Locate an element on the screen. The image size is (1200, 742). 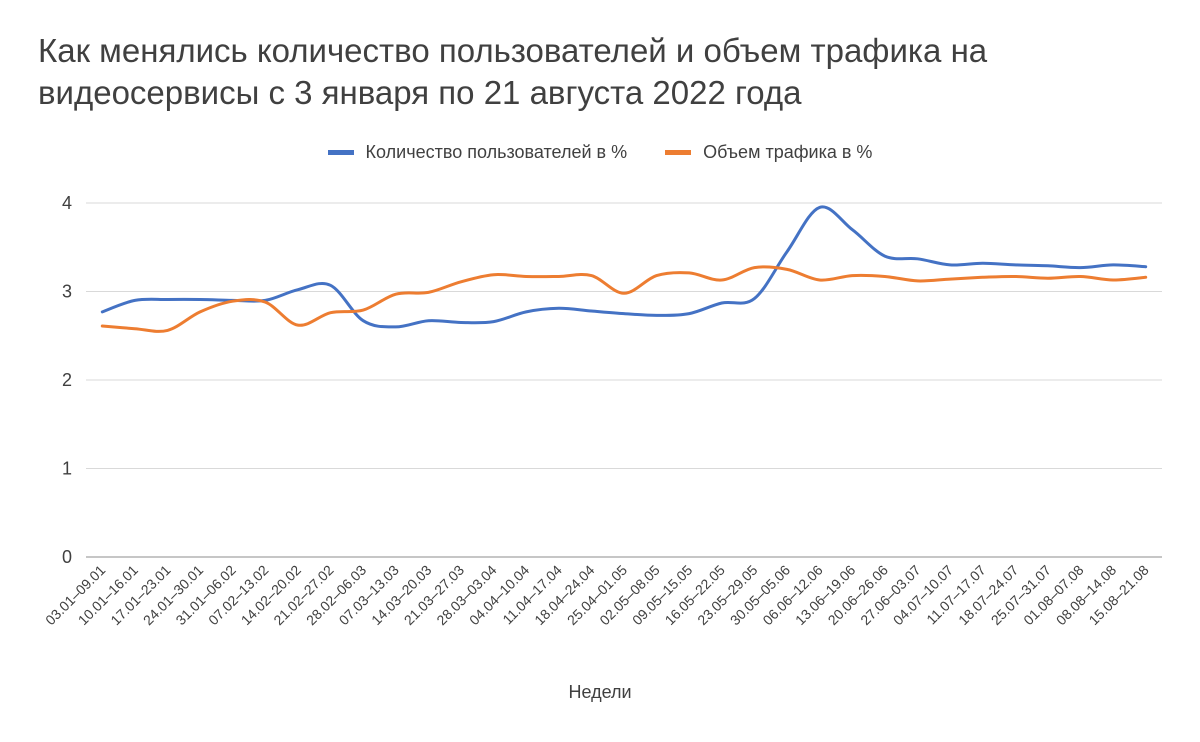
y-tick-label: 3 is located at coordinates (67, 292).